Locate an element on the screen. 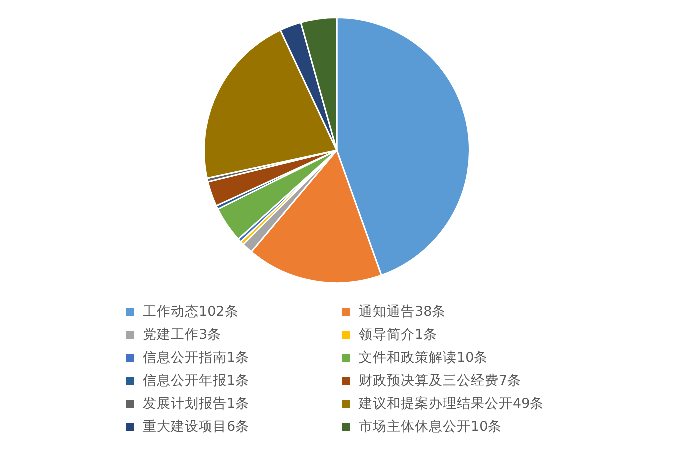 The image size is (674, 456). legend-label: 通知通告38条 is located at coordinates (402, 311).